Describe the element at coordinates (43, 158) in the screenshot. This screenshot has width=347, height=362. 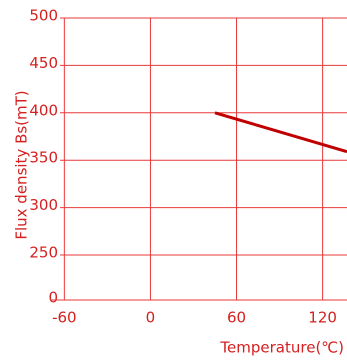
I see `y-tick-label: 350` at that location.